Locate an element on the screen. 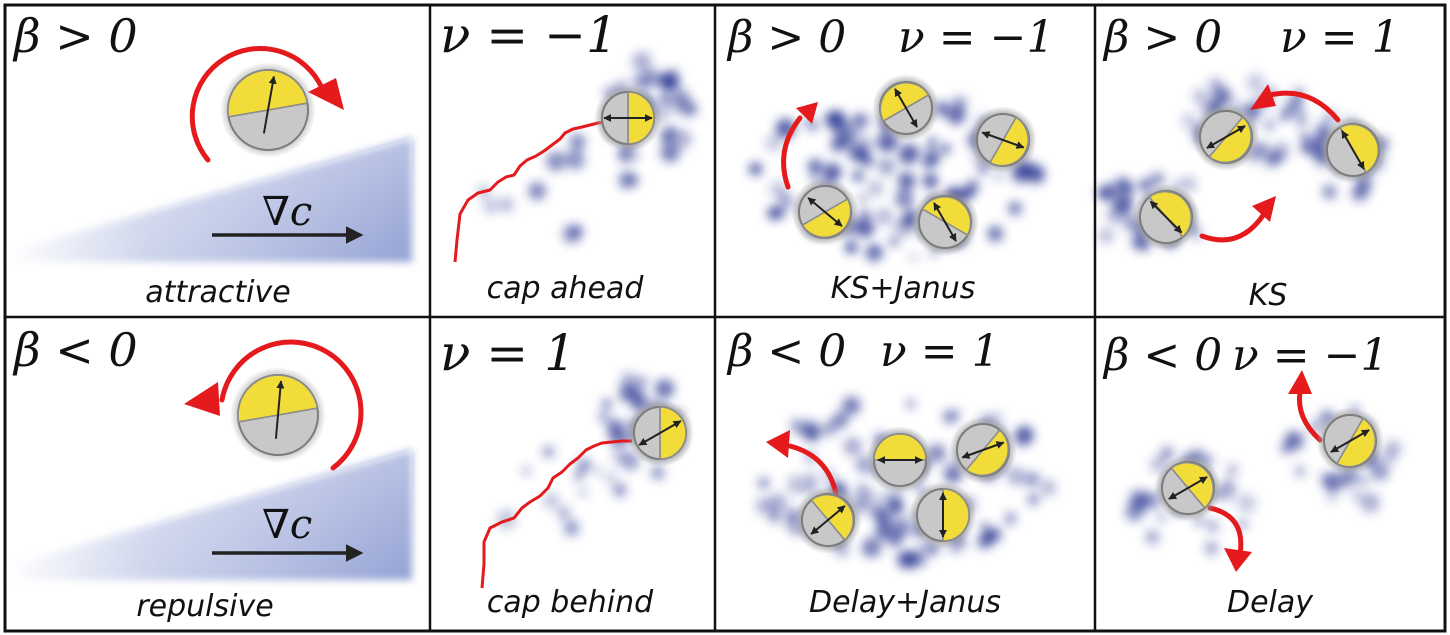 The image size is (1450, 635). particle-p5 is located at coordinates (278, 415).